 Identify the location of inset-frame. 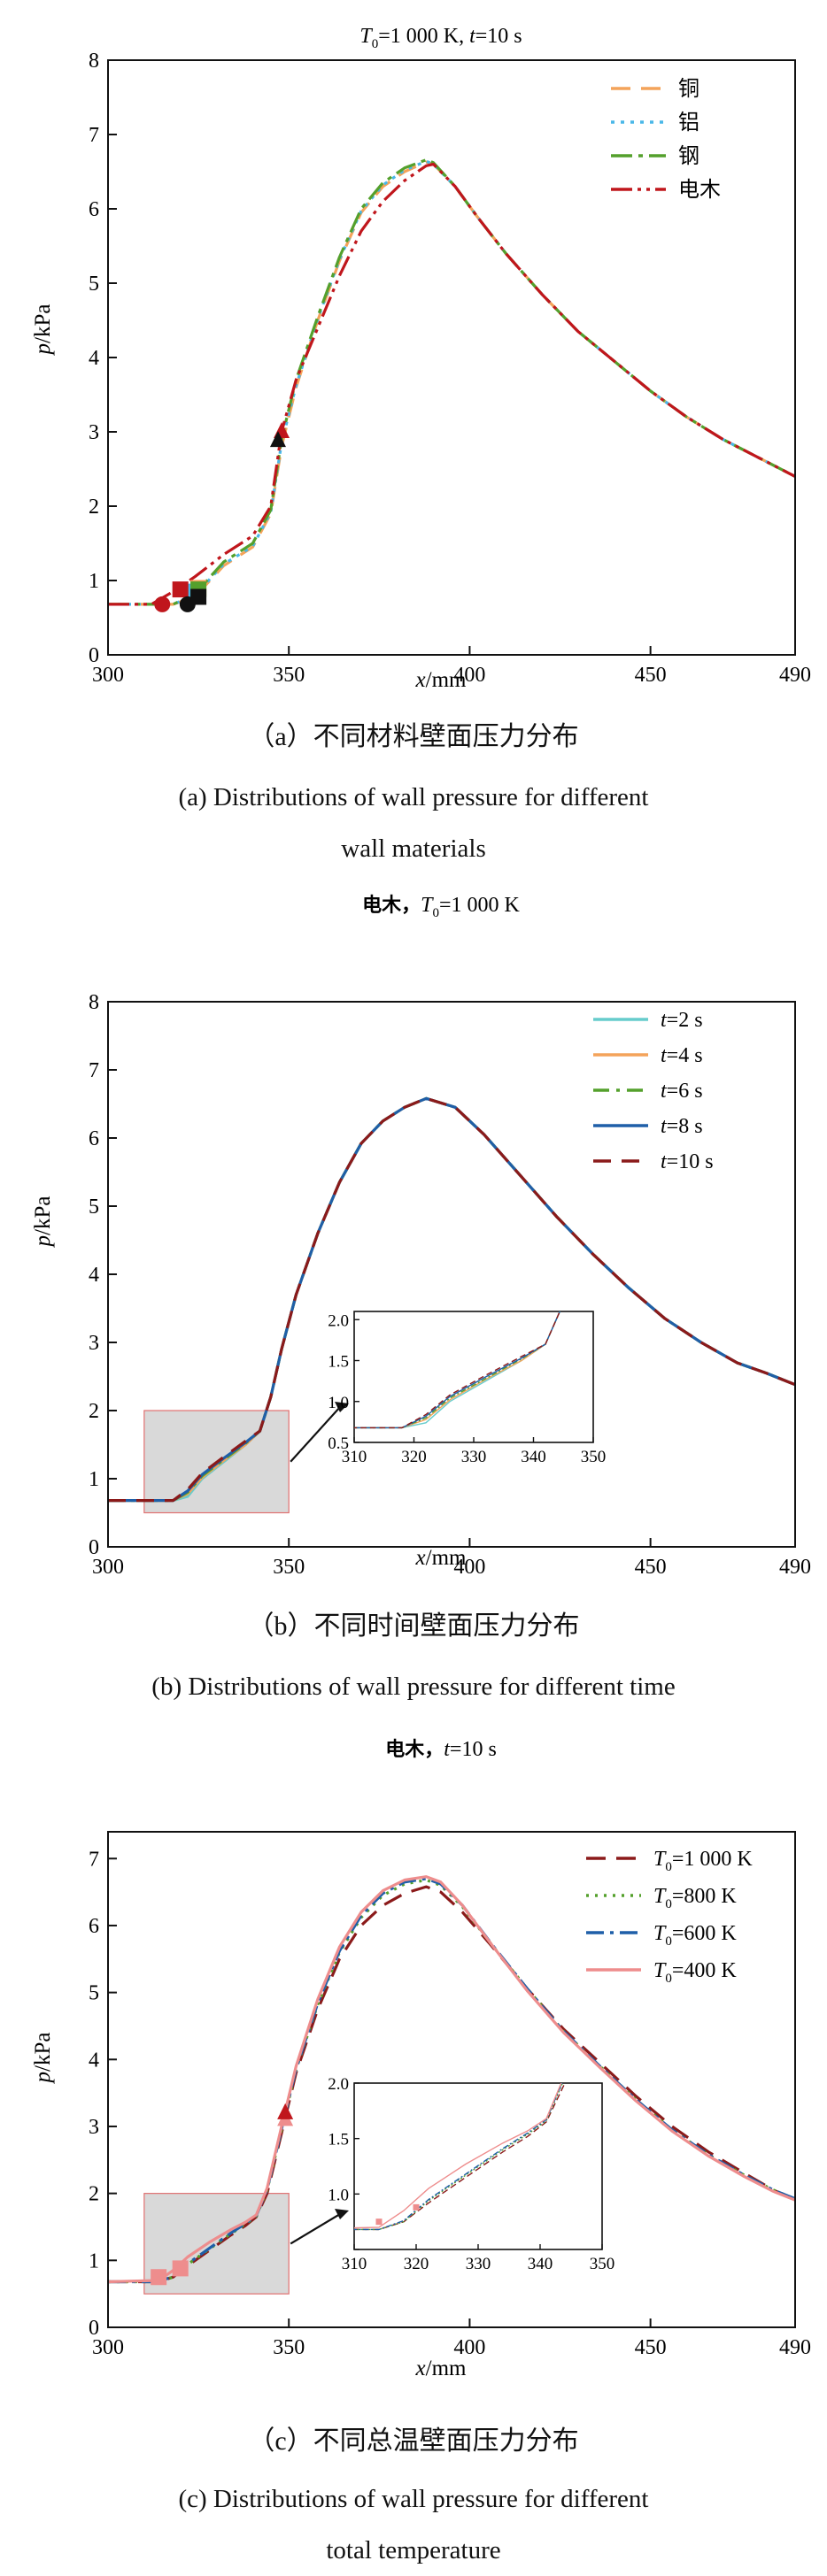
(474, 1376).